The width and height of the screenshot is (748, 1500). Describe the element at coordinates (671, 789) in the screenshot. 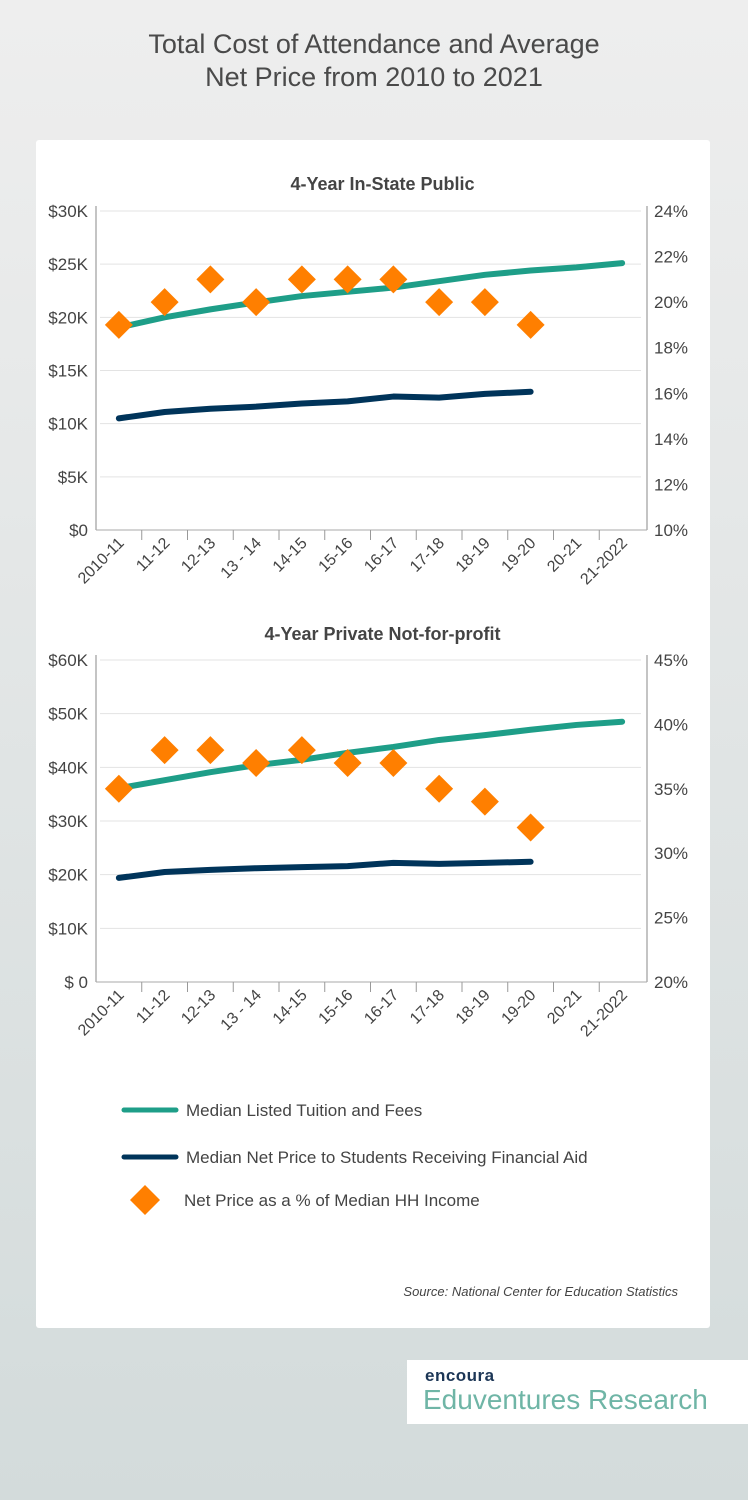

I see `y2-tick-label: 35%` at that location.